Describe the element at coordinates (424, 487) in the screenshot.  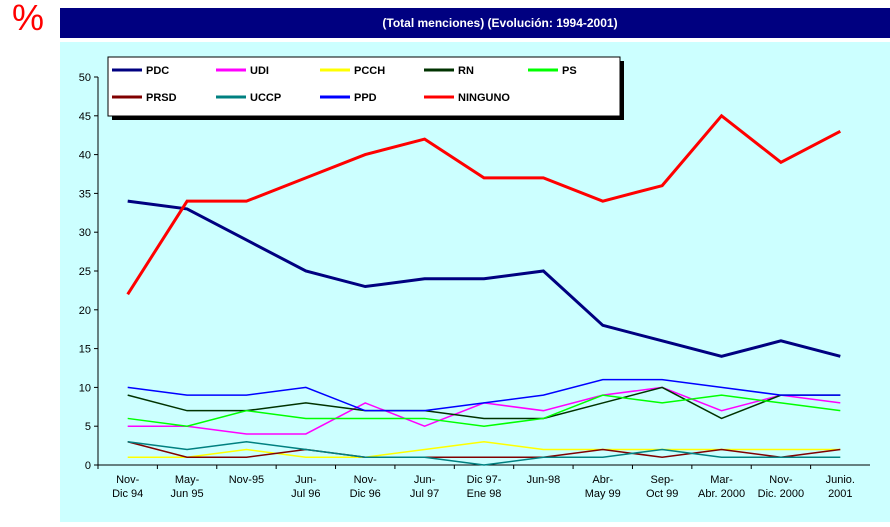
I see `x-tick-label: Jun-Jul 97` at that location.